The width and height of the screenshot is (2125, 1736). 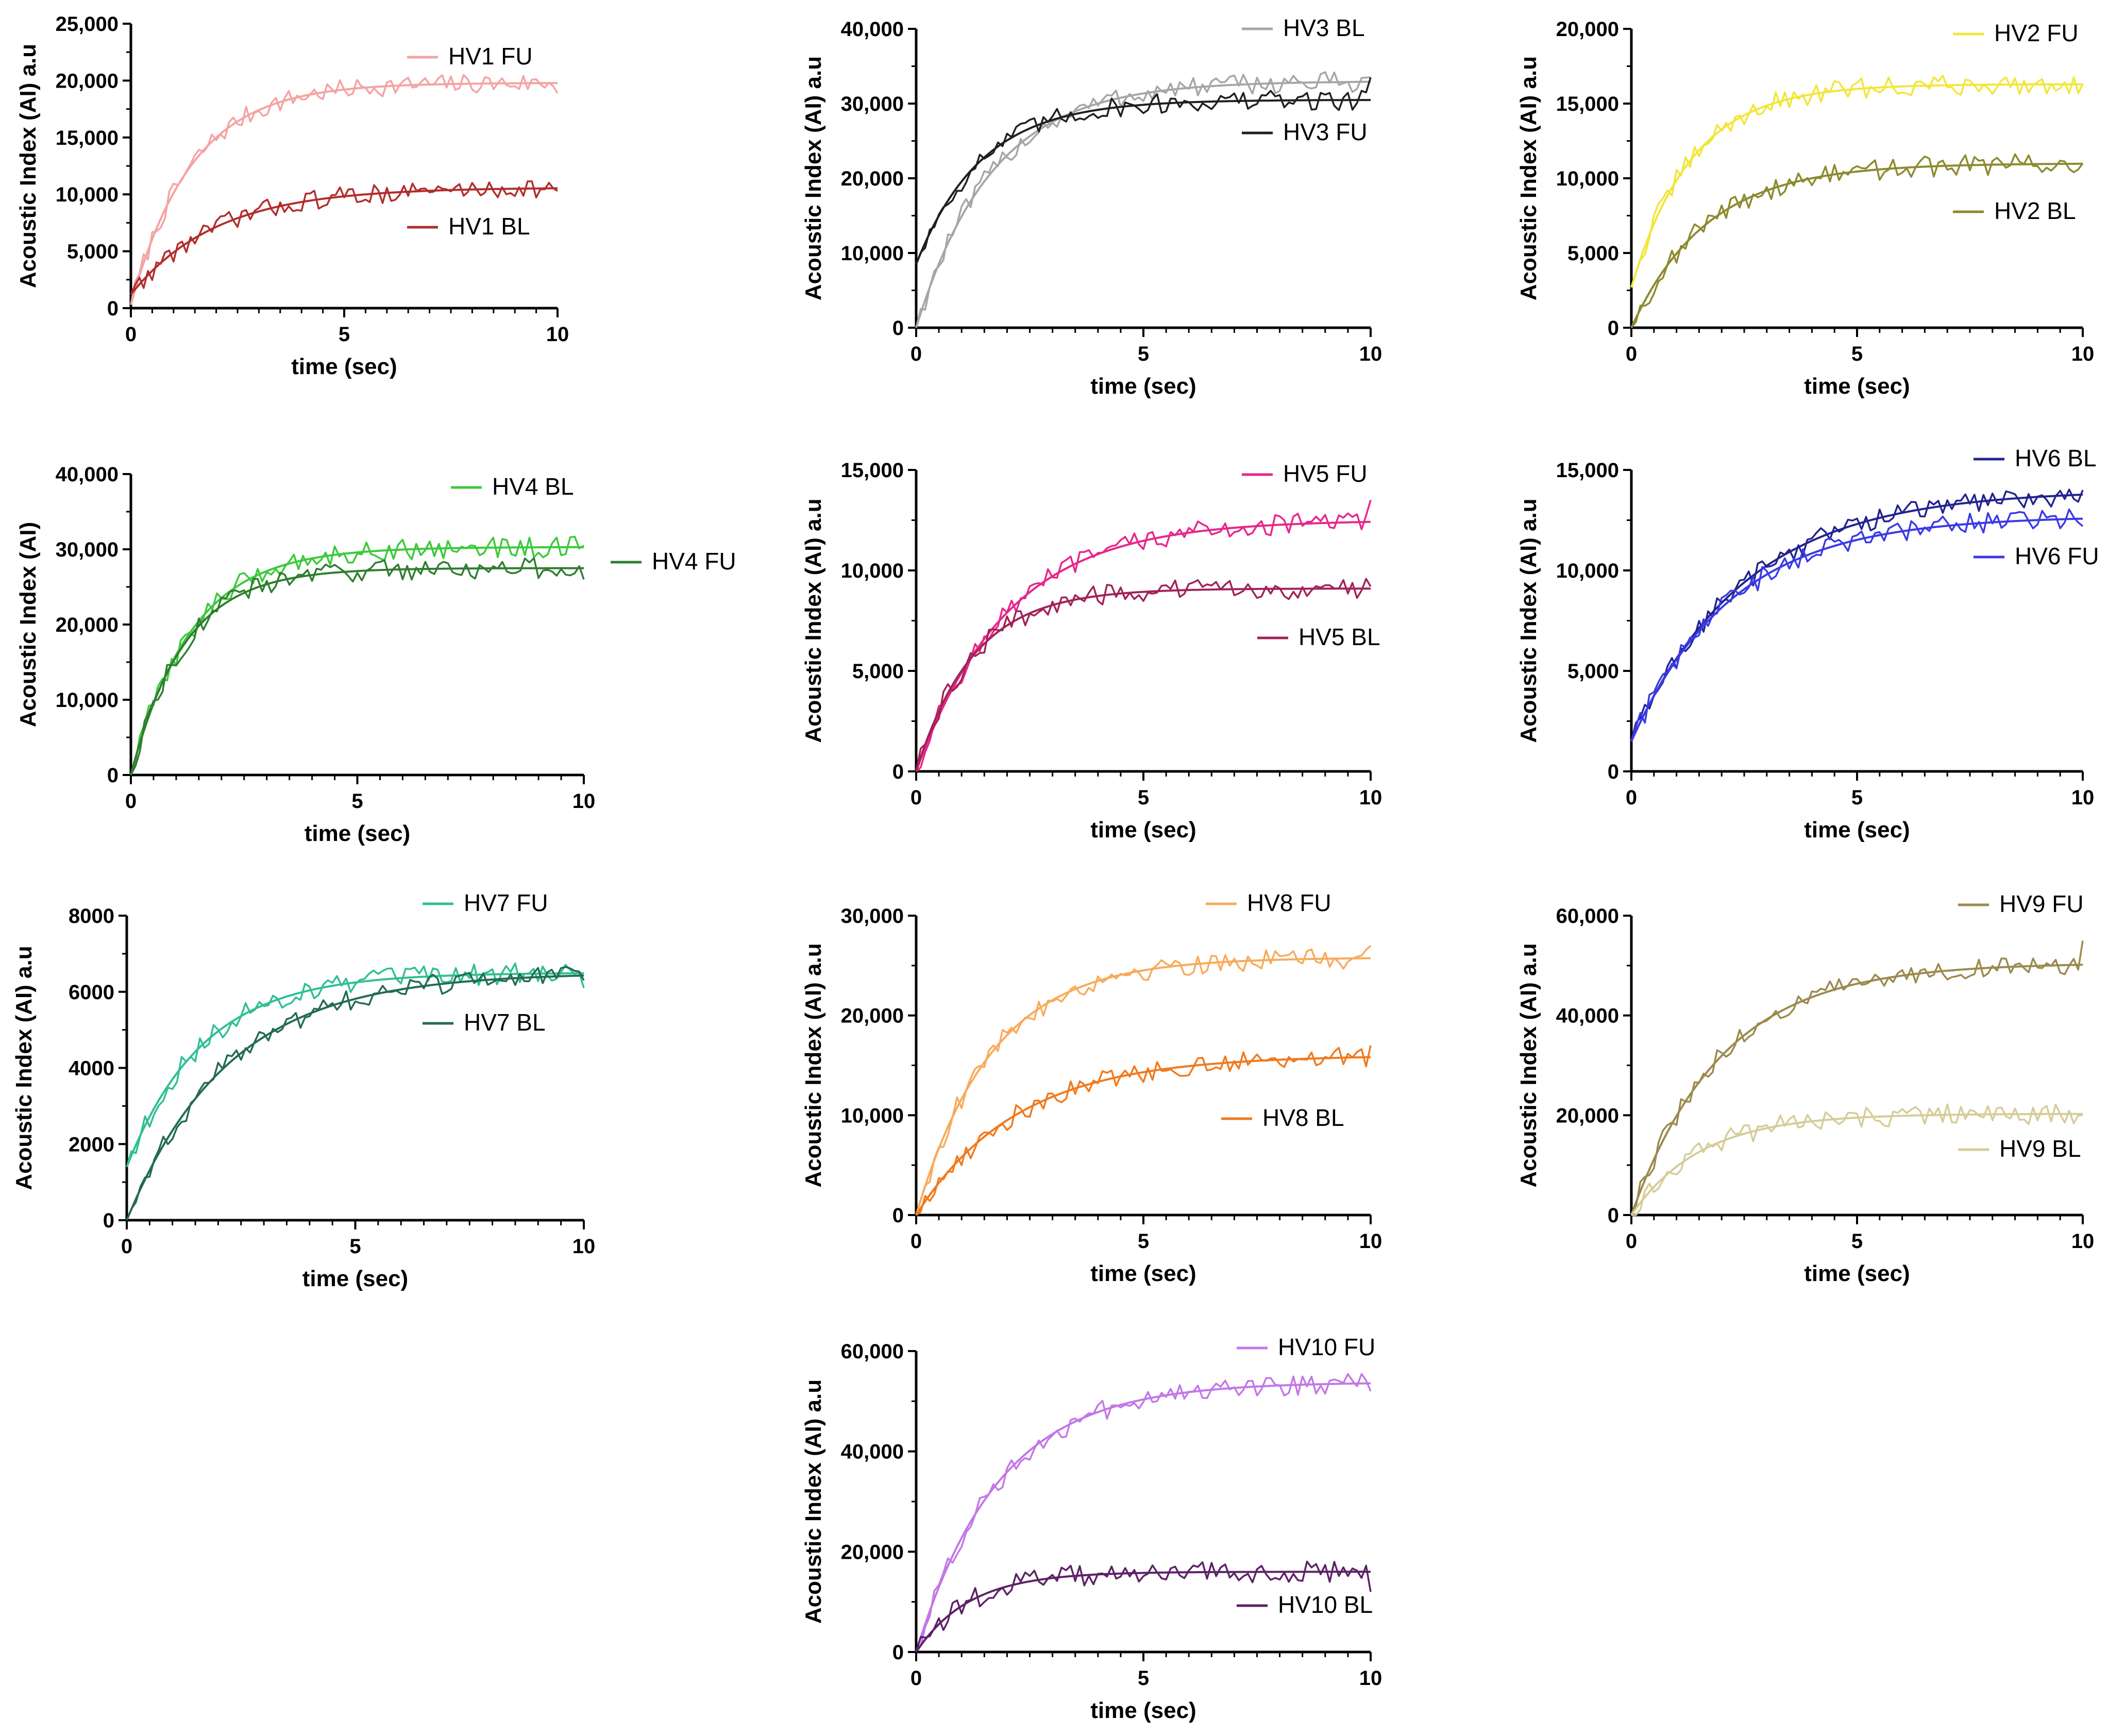 What do you see at coordinates (1326, 1604) in the screenshot?
I see `legend-label: HV10 BL` at bounding box center [1326, 1604].